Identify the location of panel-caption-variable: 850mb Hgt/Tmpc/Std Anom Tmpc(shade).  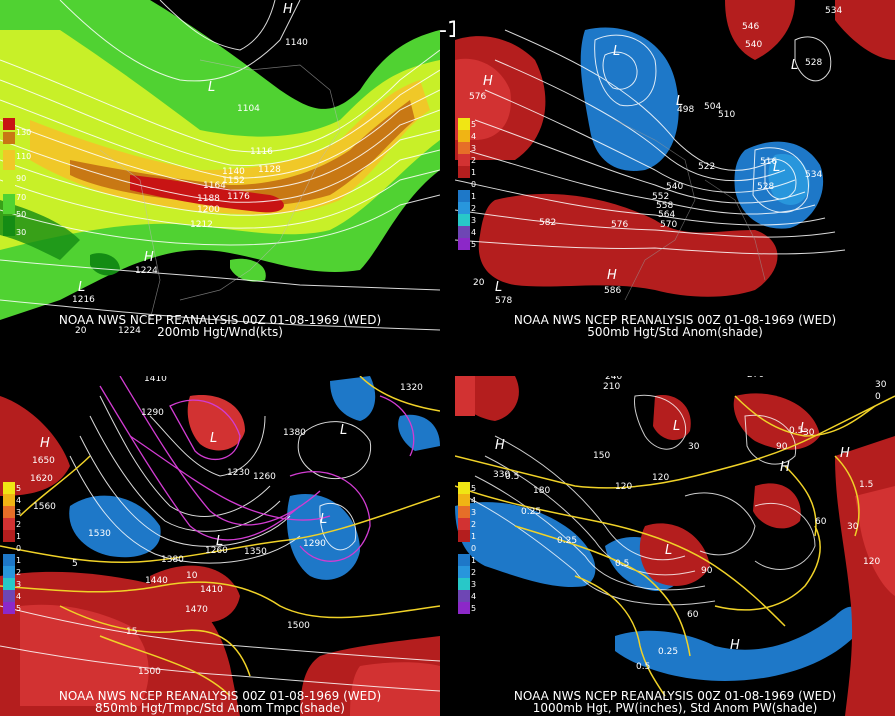
(220, 708).